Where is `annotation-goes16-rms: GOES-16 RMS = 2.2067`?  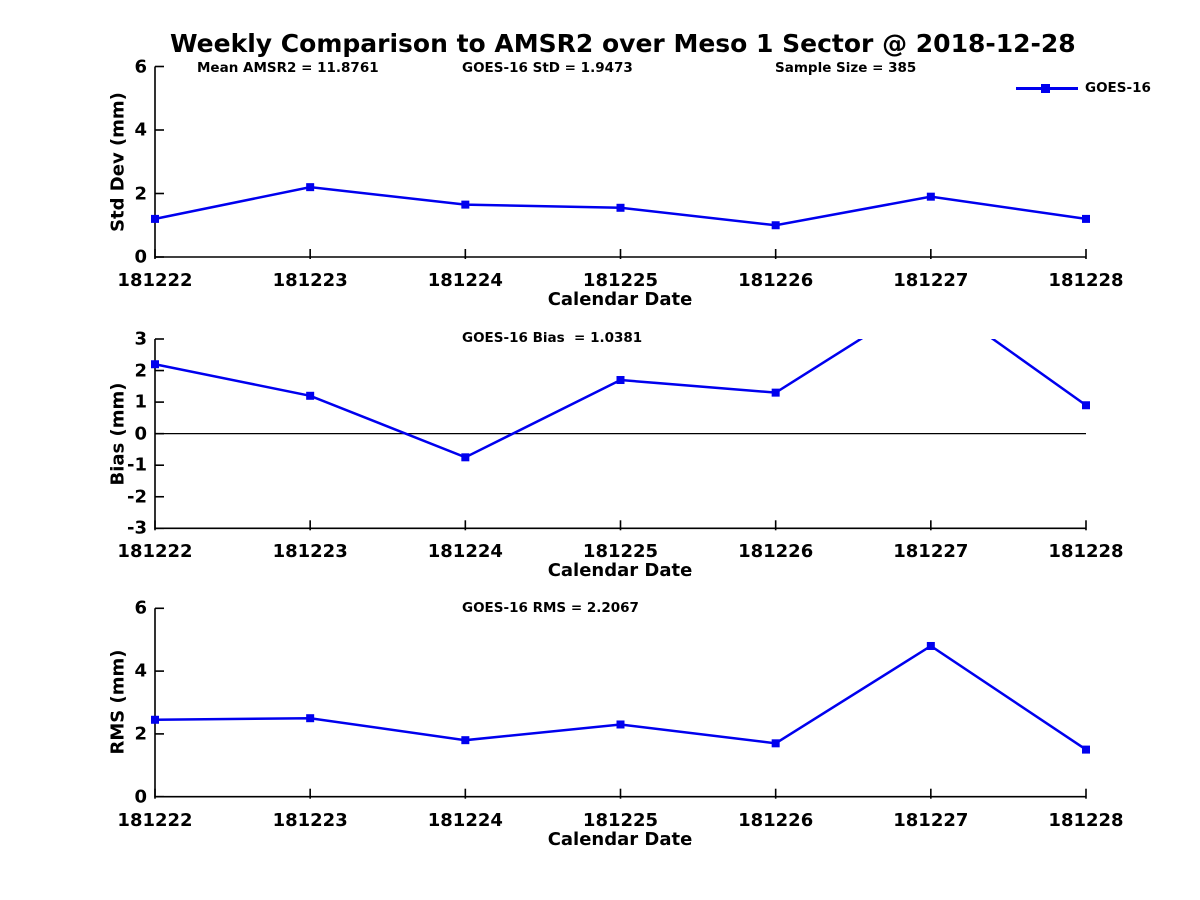
annotation-goes16-rms: GOES-16 RMS = 2.2067 is located at coordinates (550, 608).